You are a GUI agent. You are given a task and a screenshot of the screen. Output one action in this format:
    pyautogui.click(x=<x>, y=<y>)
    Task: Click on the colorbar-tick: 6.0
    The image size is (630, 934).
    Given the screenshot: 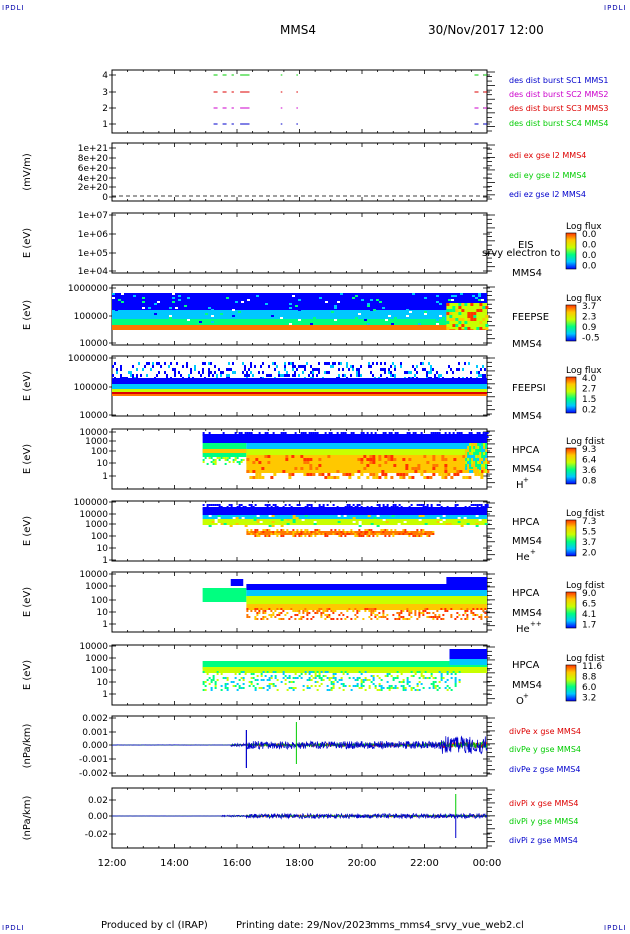 What is the action you would take?
    pyautogui.click(x=589, y=688)
    